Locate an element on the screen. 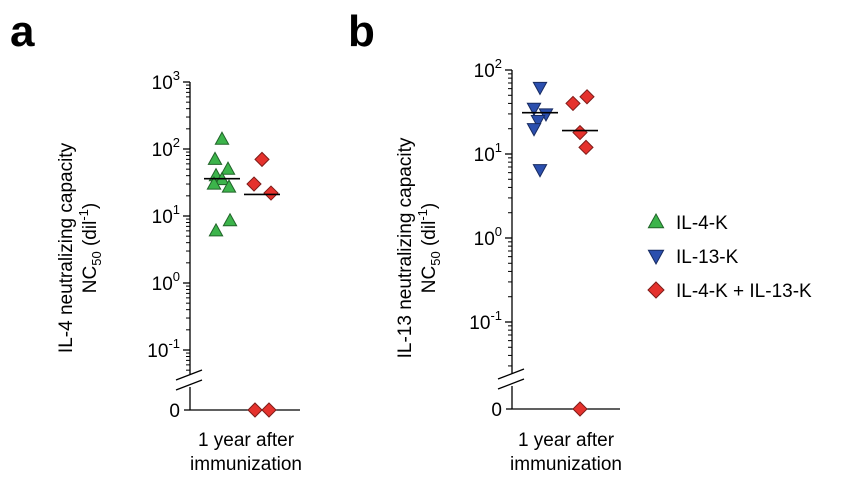 The image size is (851, 480). legend-item: IL-4-K is located at coordinates (687, 223).